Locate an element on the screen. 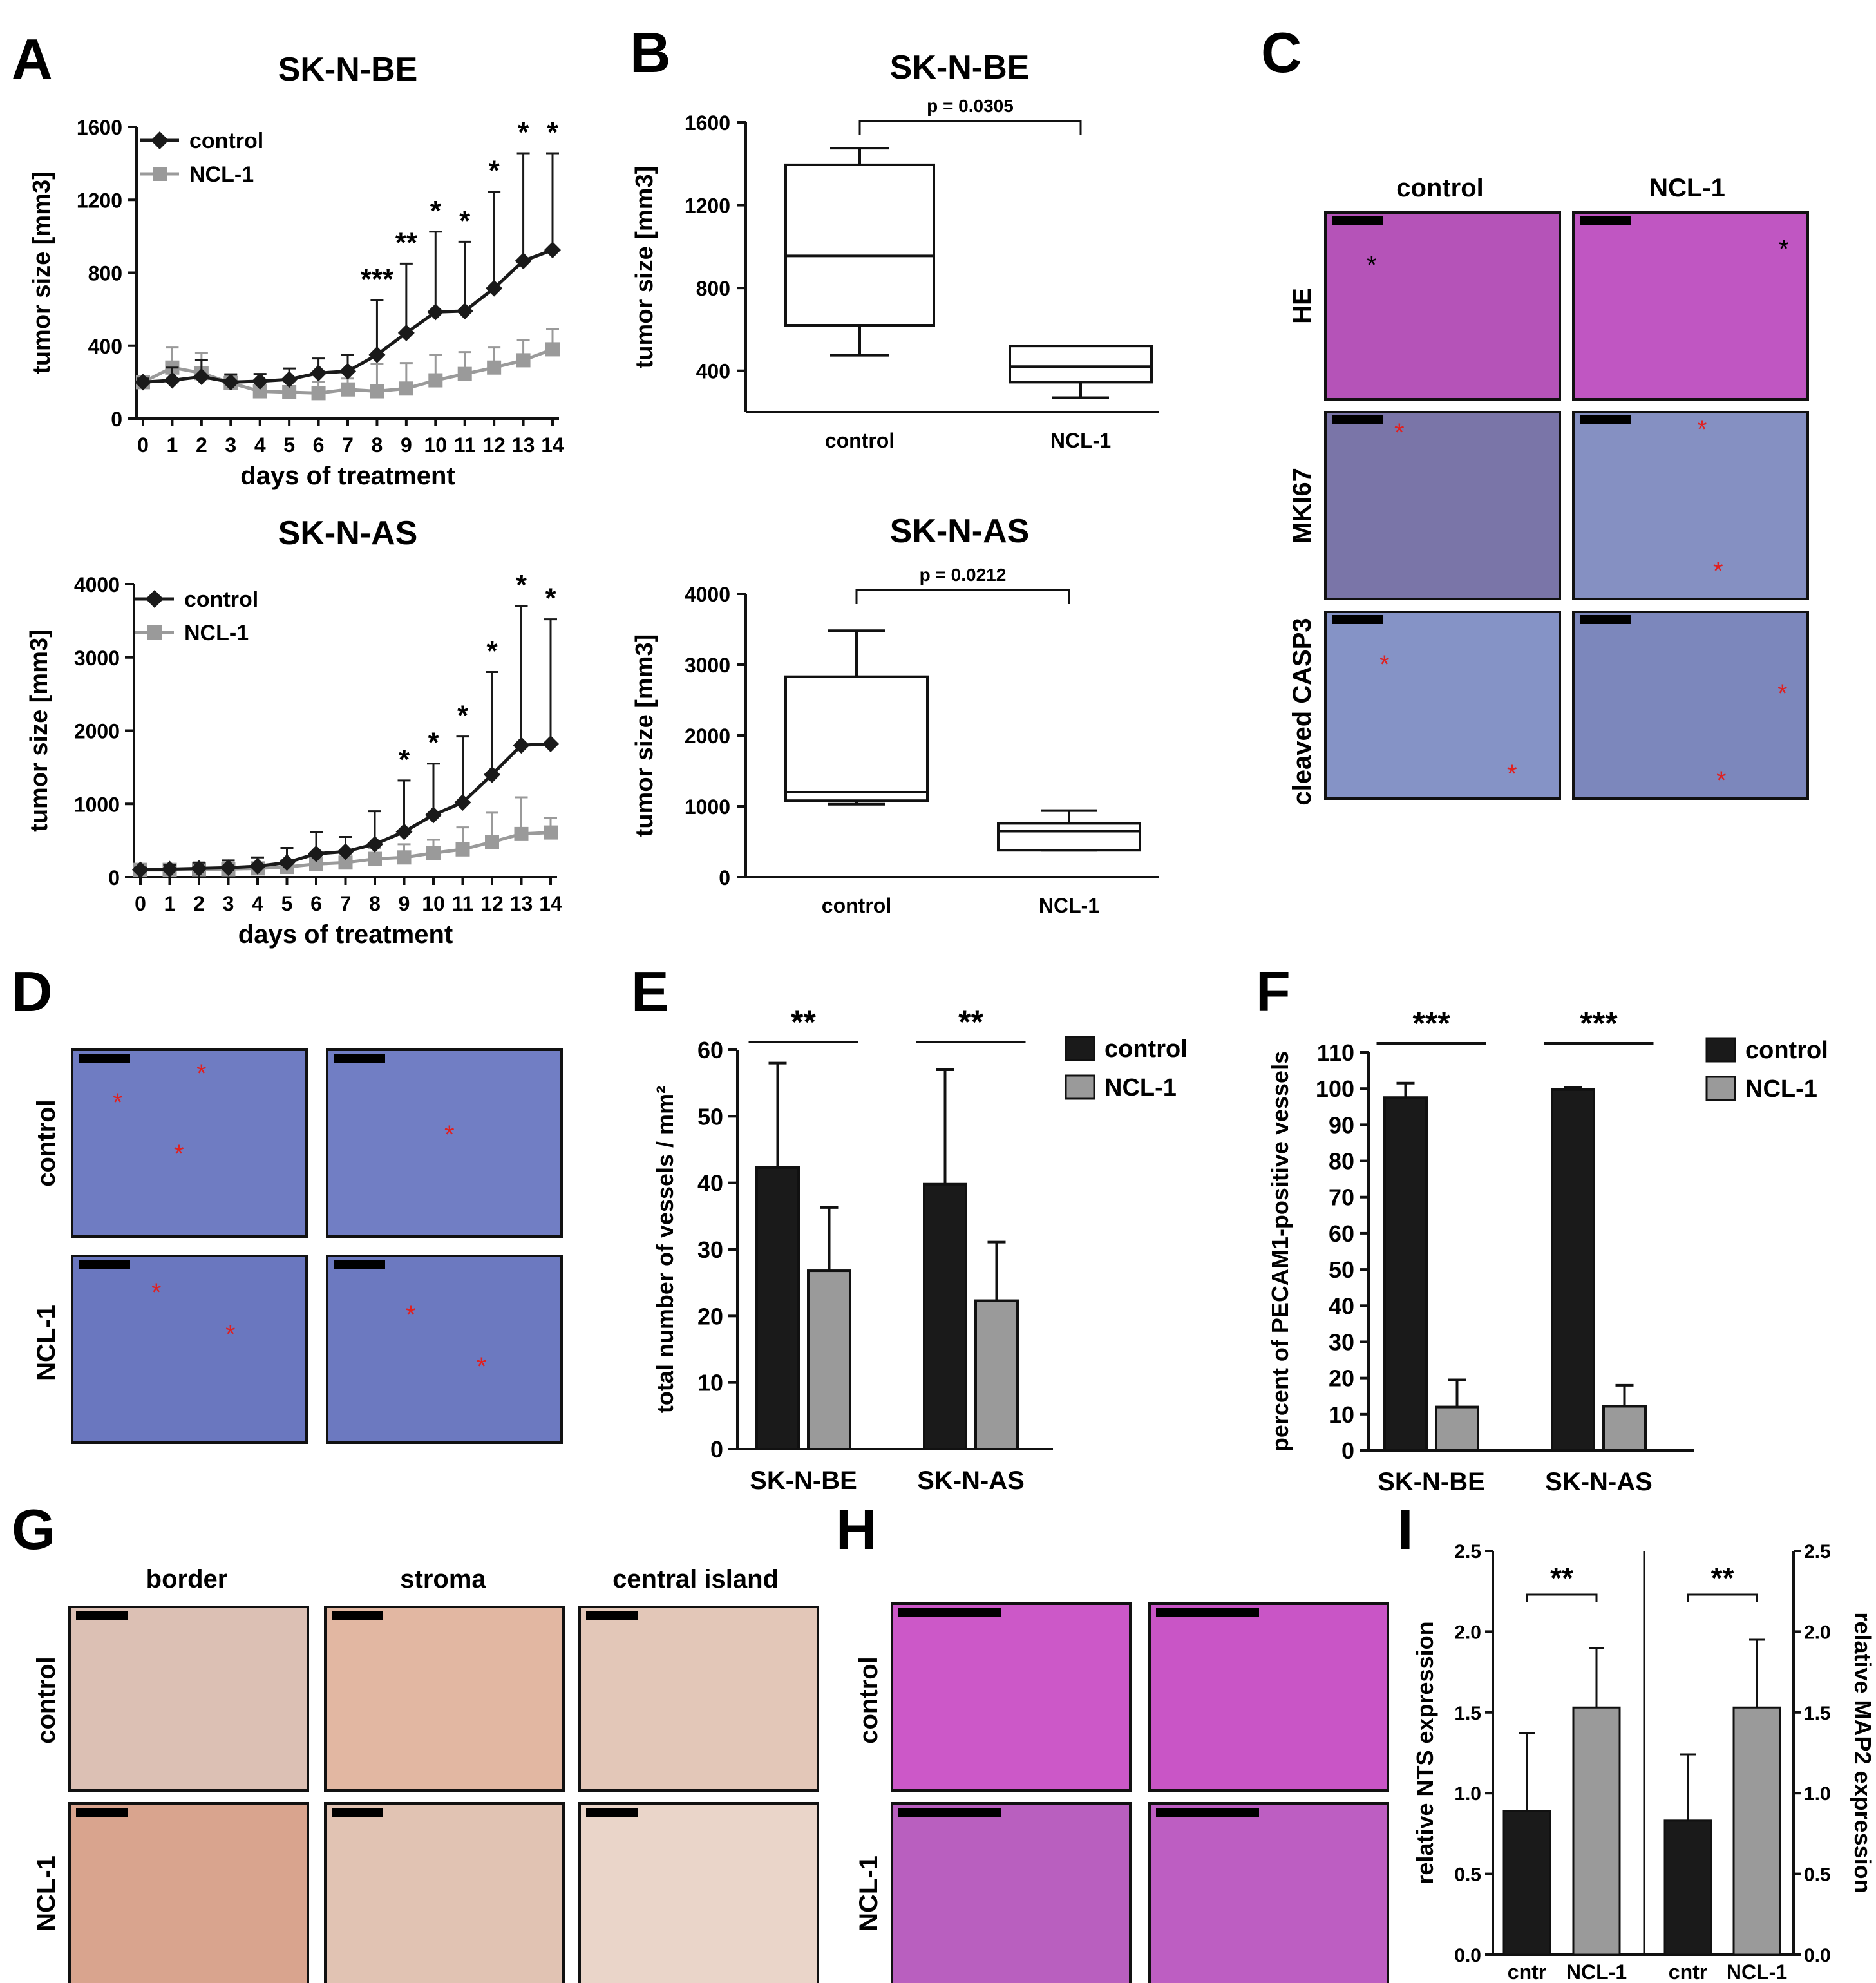 The image size is (1876, 1983). y-tick-label: 60 is located at coordinates (710, 1050).